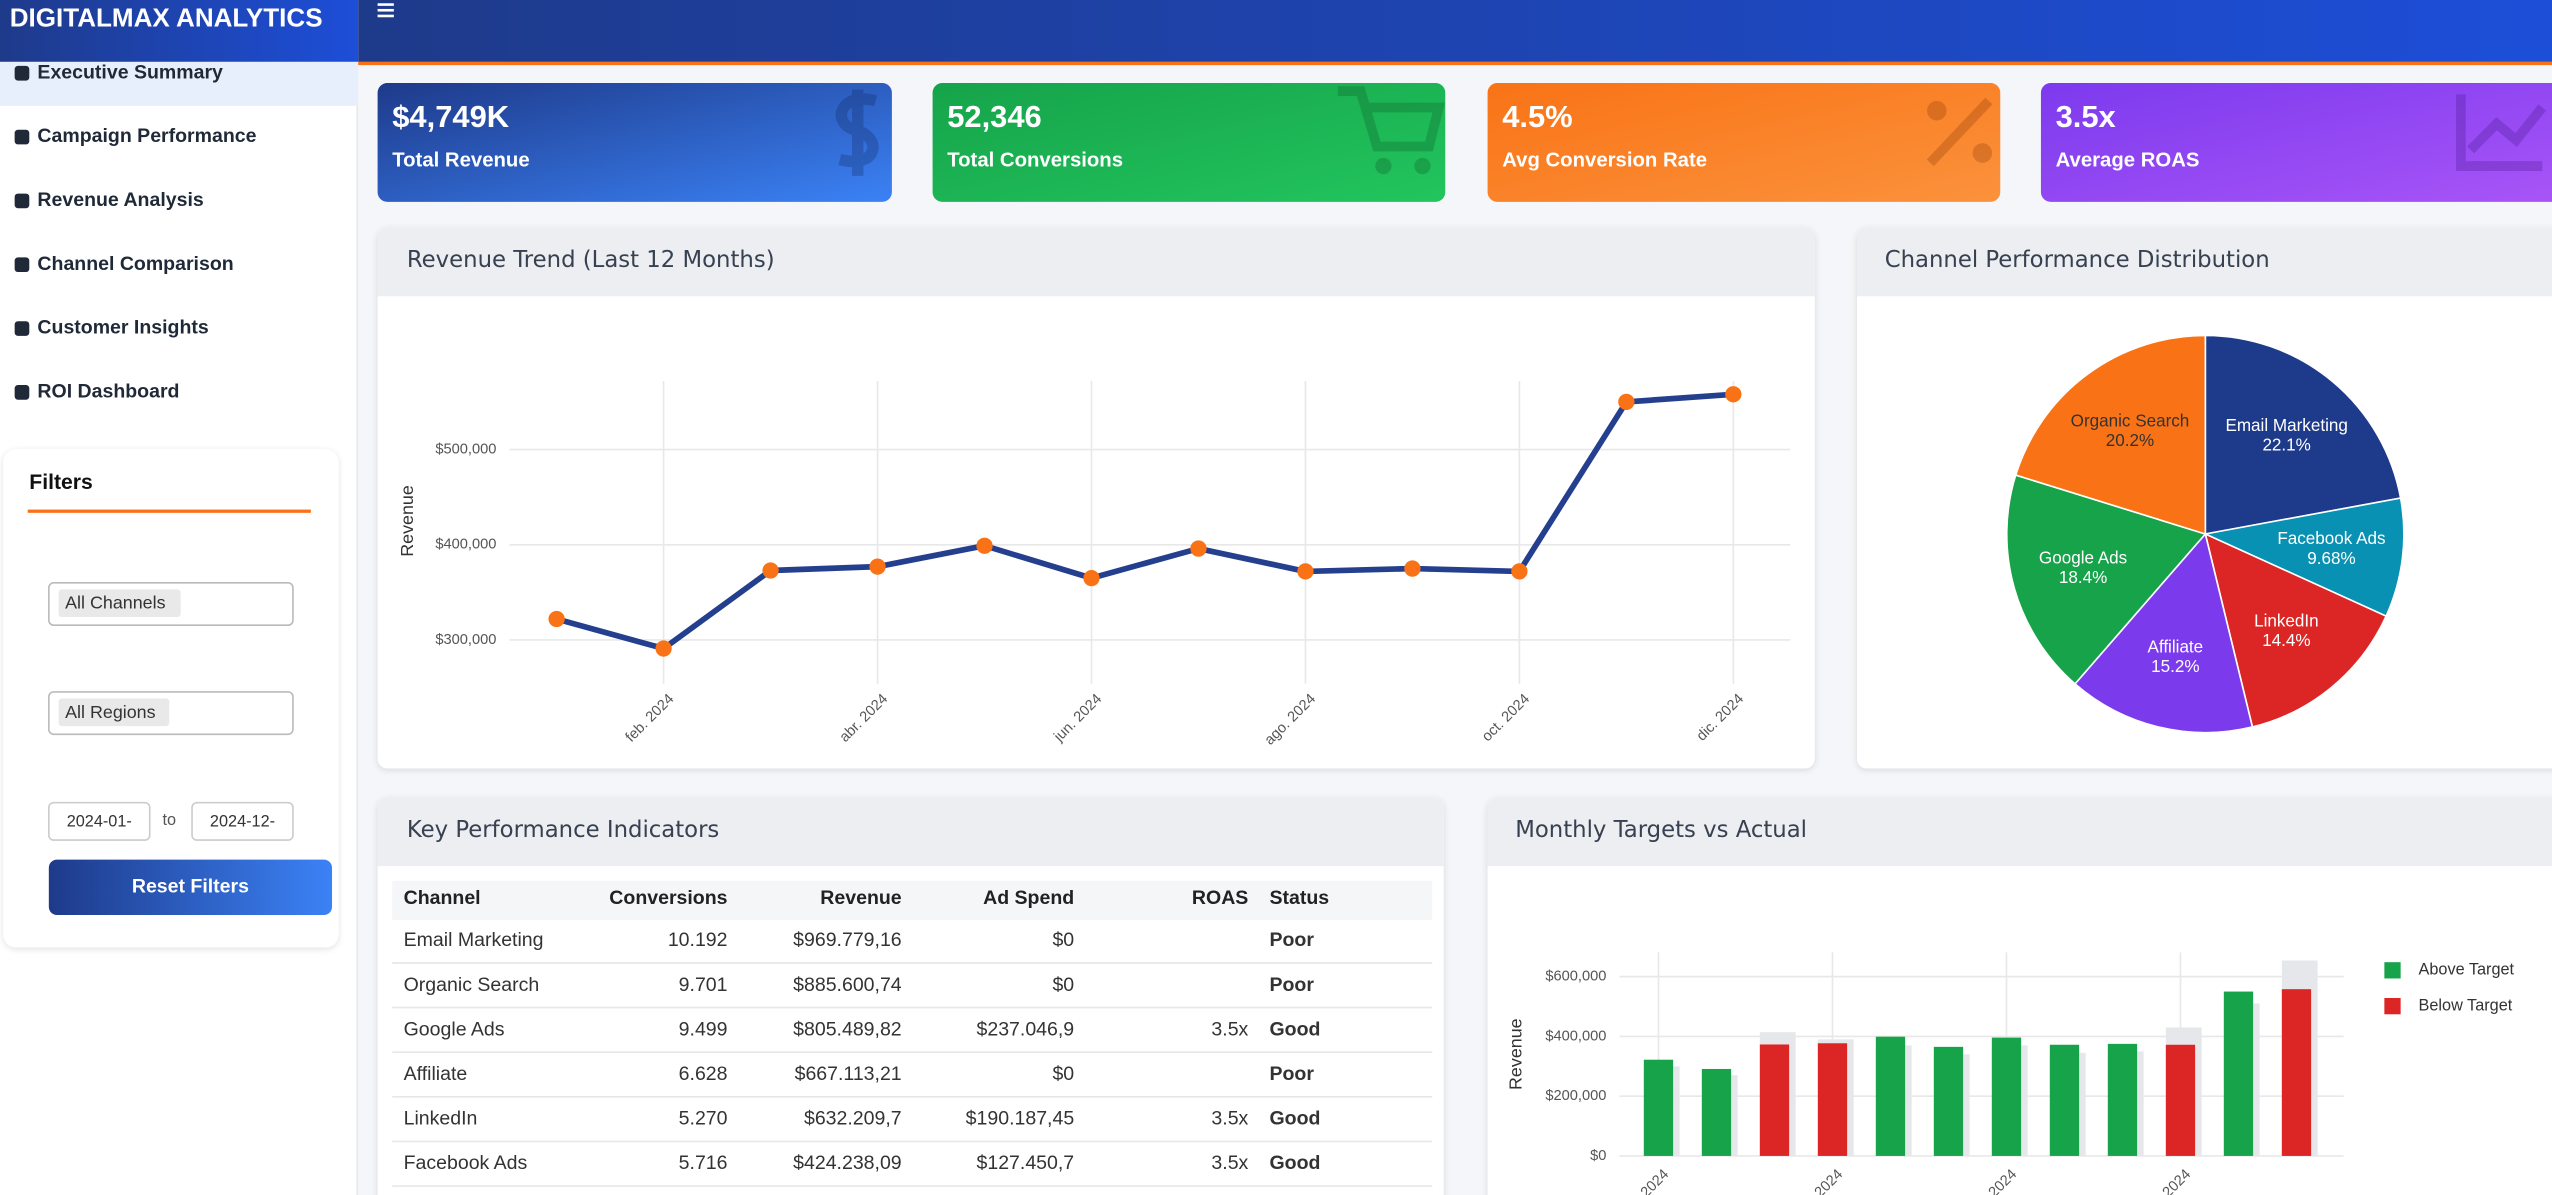  I want to click on slice-value: 15.2%, so click(2175, 666).